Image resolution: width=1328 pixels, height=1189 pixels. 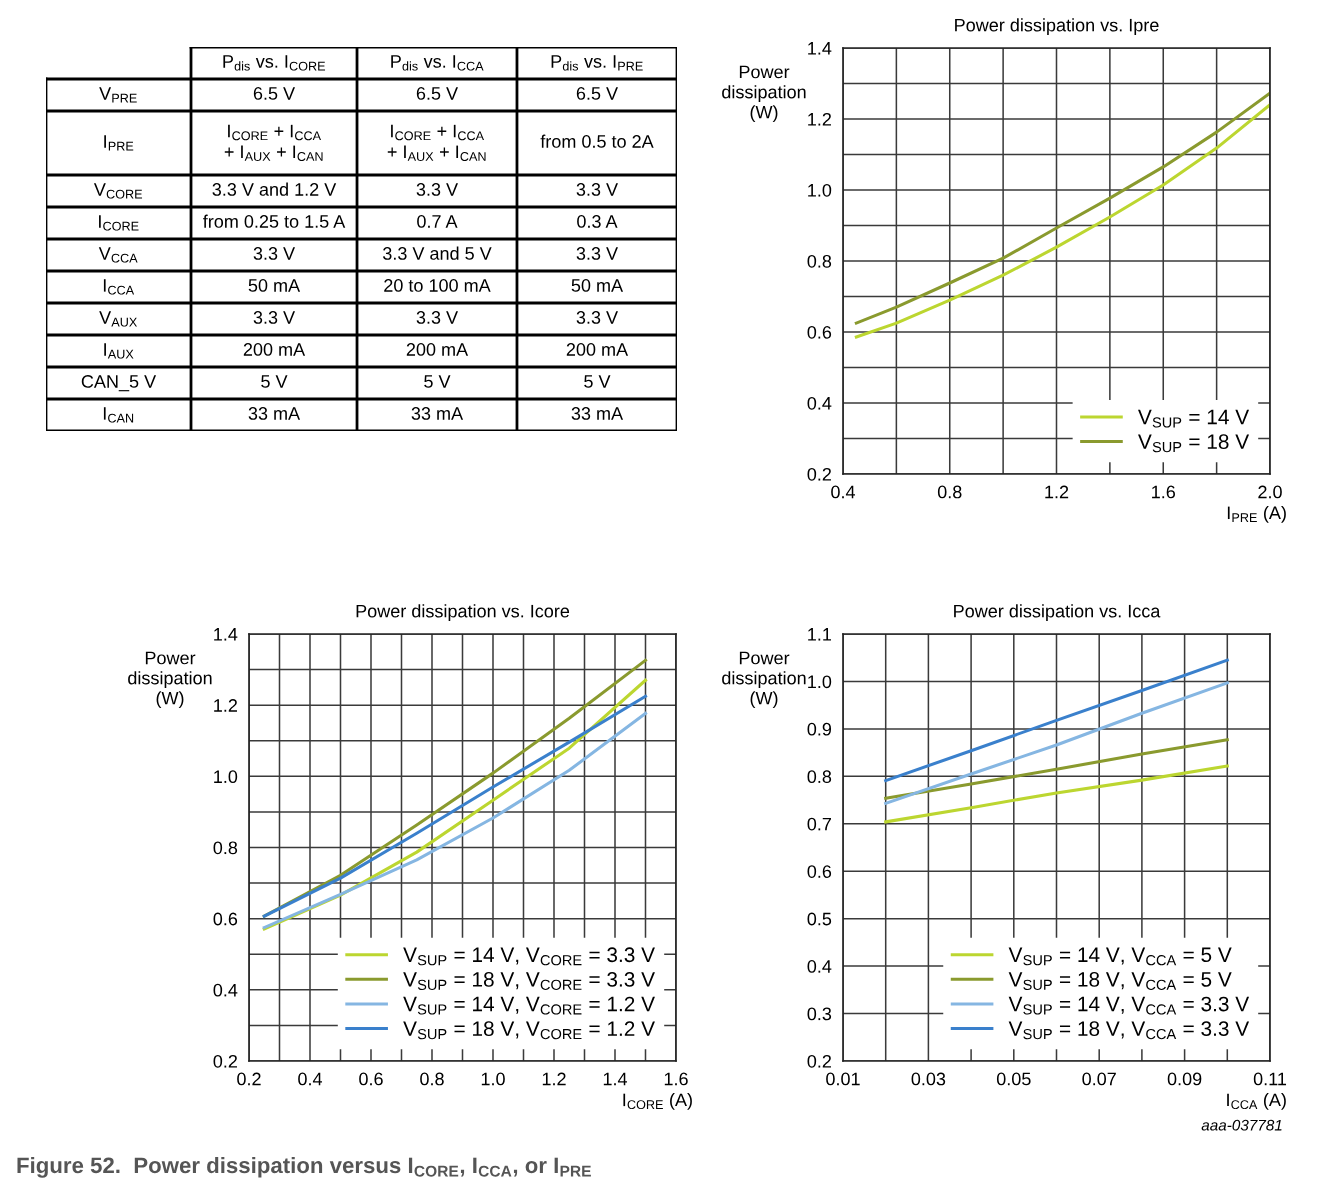 What do you see at coordinates (119, 383) in the screenshot?
I see `category-label: CAN_5 V` at bounding box center [119, 383].